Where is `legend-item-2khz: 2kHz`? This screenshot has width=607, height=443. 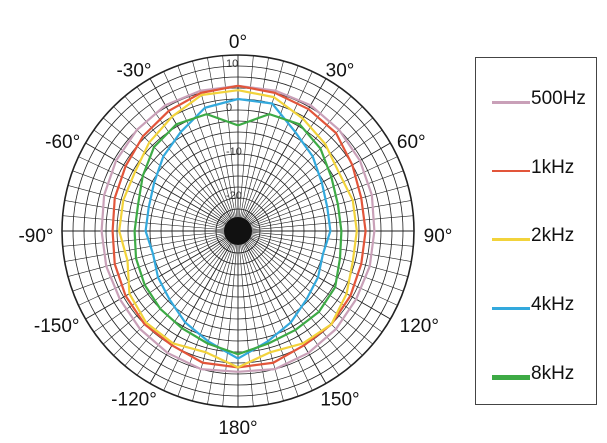 legend-item-2khz: 2kHz is located at coordinates (533, 236).